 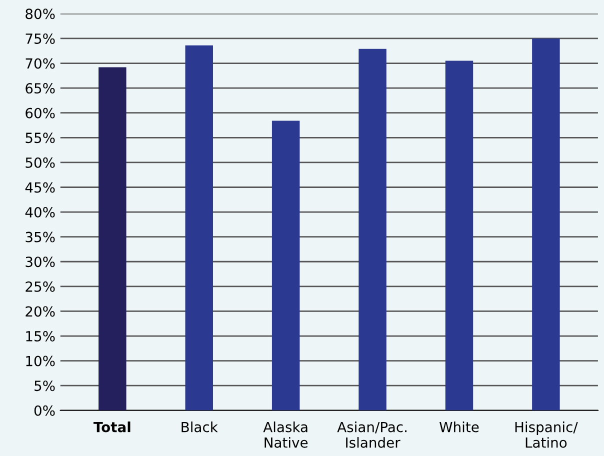 What do you see at coordinates (40, 138) in the screenshot?
I see `y-tick-label: 55%` at bounding box center [40, 138].